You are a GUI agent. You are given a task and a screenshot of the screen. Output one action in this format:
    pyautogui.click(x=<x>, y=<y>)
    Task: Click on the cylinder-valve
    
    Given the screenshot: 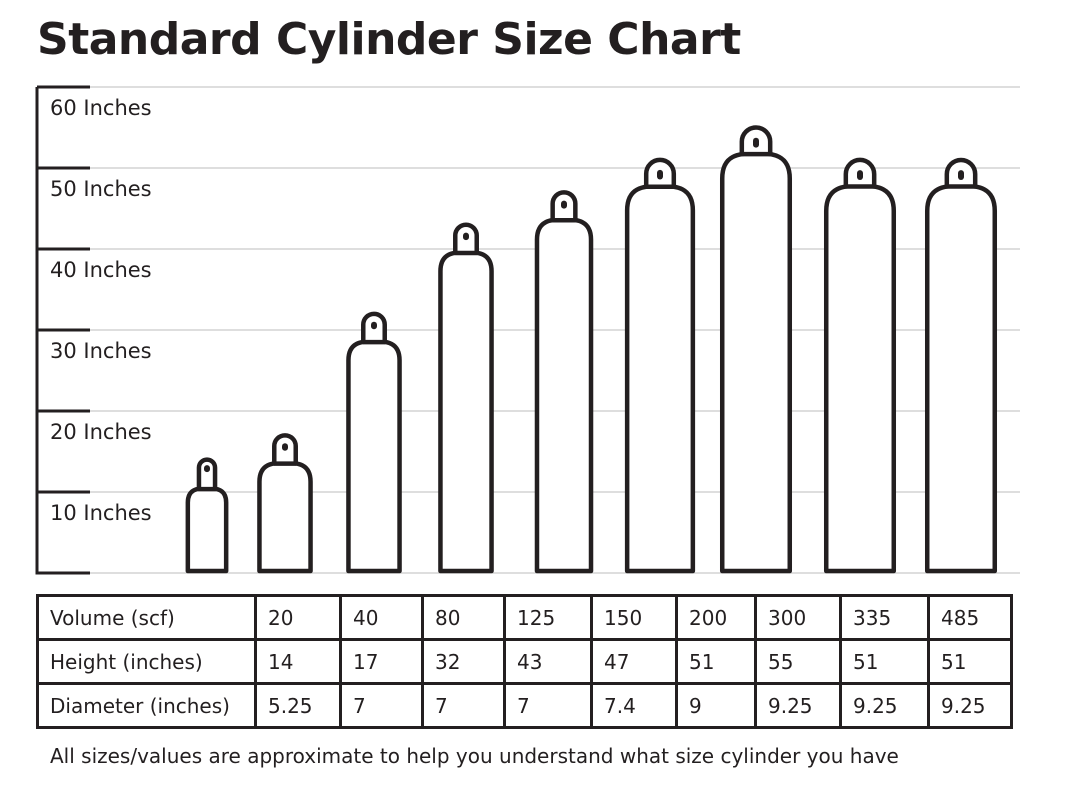 What is the action you would take?
    pyautogui.click(x=207, y=474)
    